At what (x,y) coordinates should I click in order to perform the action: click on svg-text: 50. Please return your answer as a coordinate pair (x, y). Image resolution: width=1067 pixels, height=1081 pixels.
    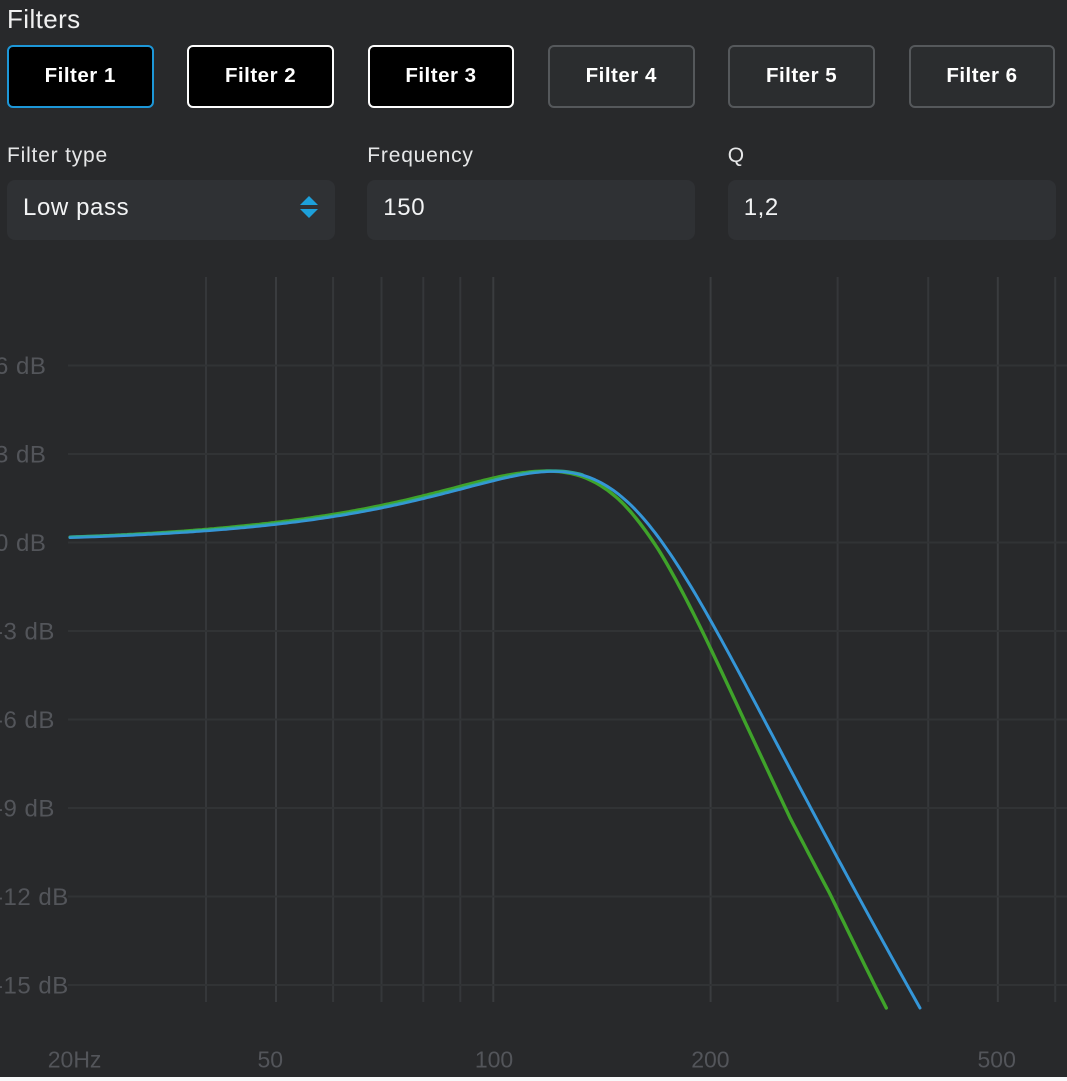
    Looking at the image, I should click on (271, 1060).